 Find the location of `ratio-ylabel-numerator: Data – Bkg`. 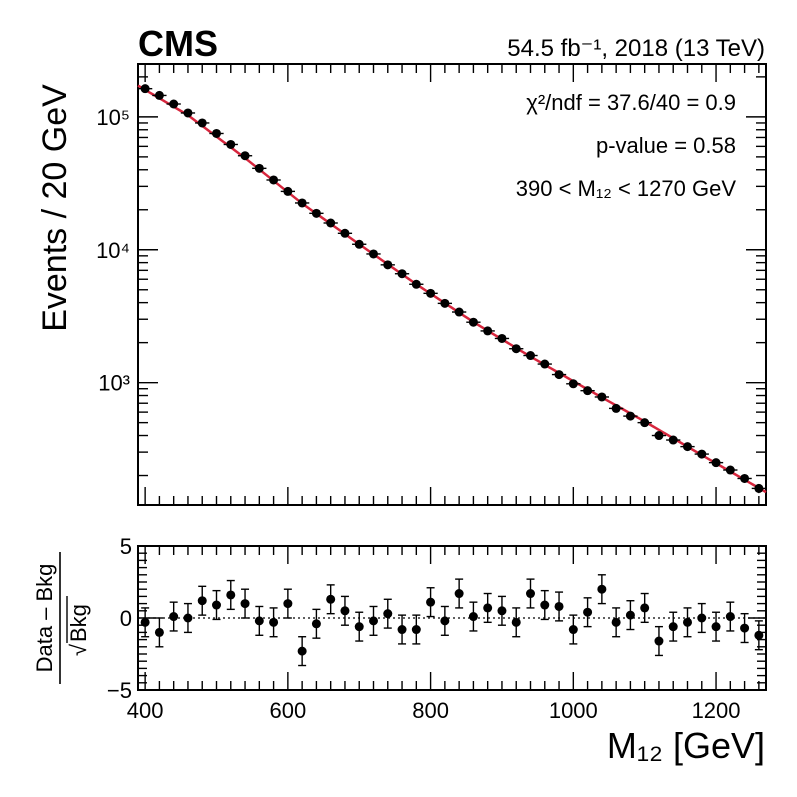

ratio-ylabel-numerator: Data – Bkg is located at coordinates (44, 618).